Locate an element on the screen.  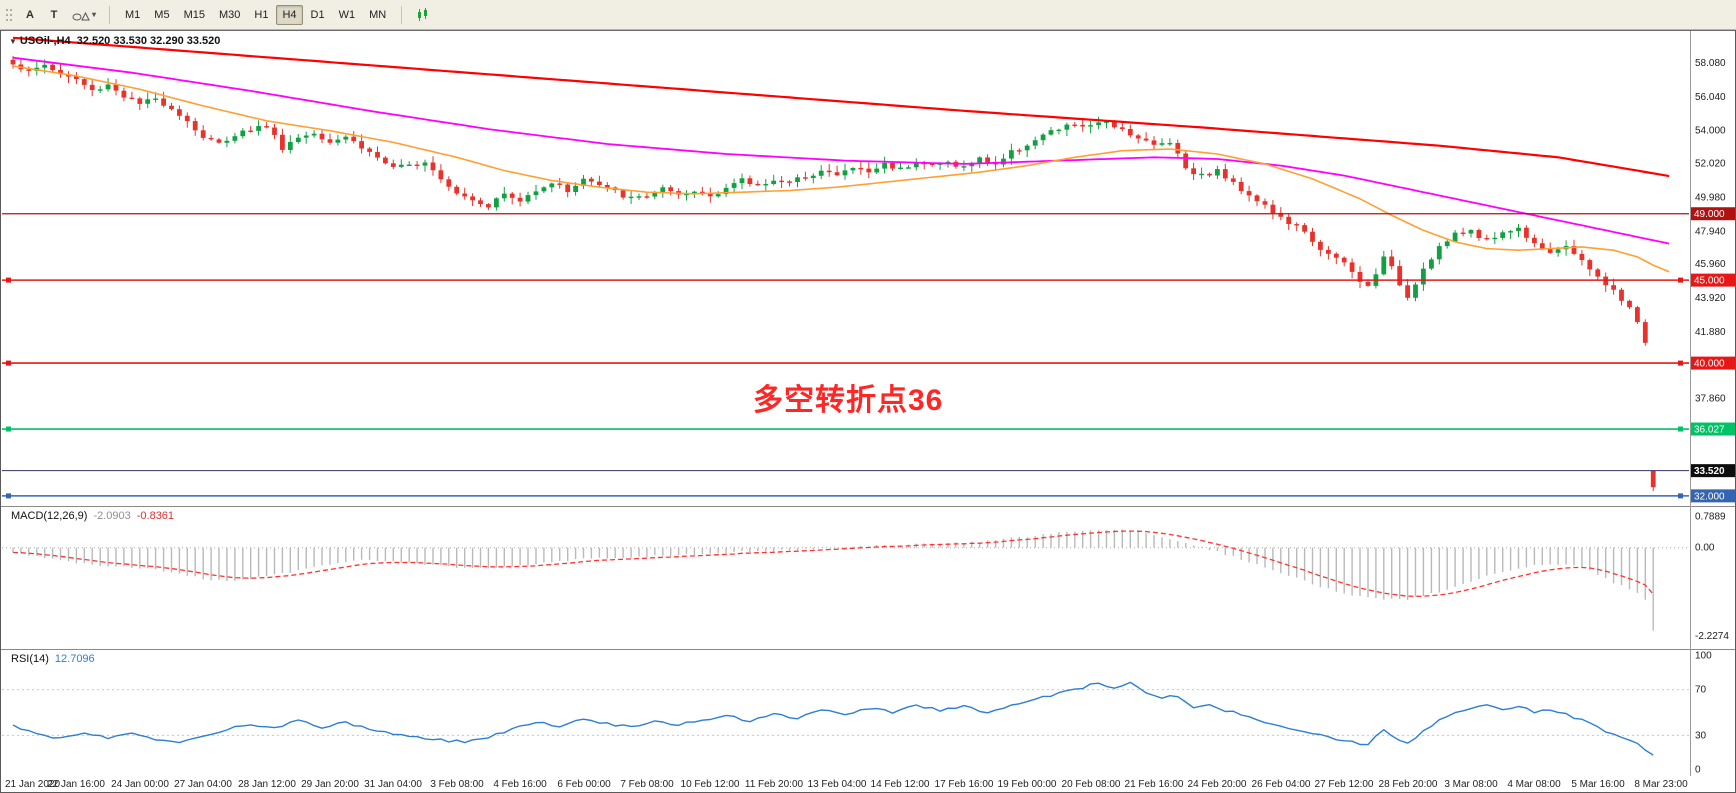
timeframe-button-M1: M1 is located at coordinates (132, 15).